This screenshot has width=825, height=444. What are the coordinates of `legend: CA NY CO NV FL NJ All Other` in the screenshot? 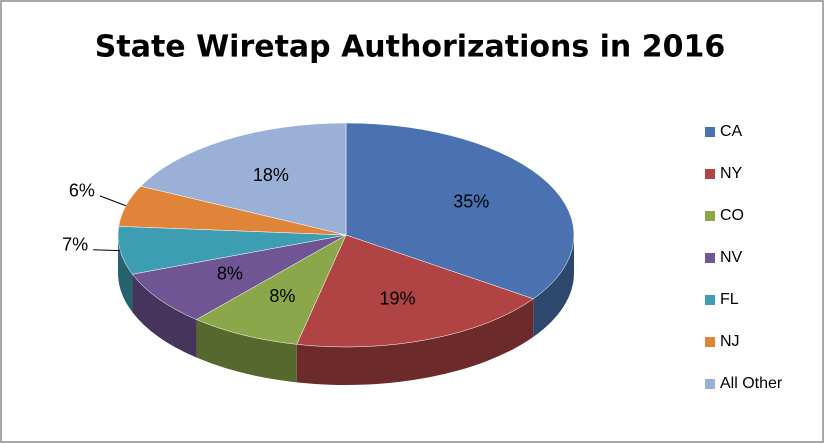 It's located at (744, 257).